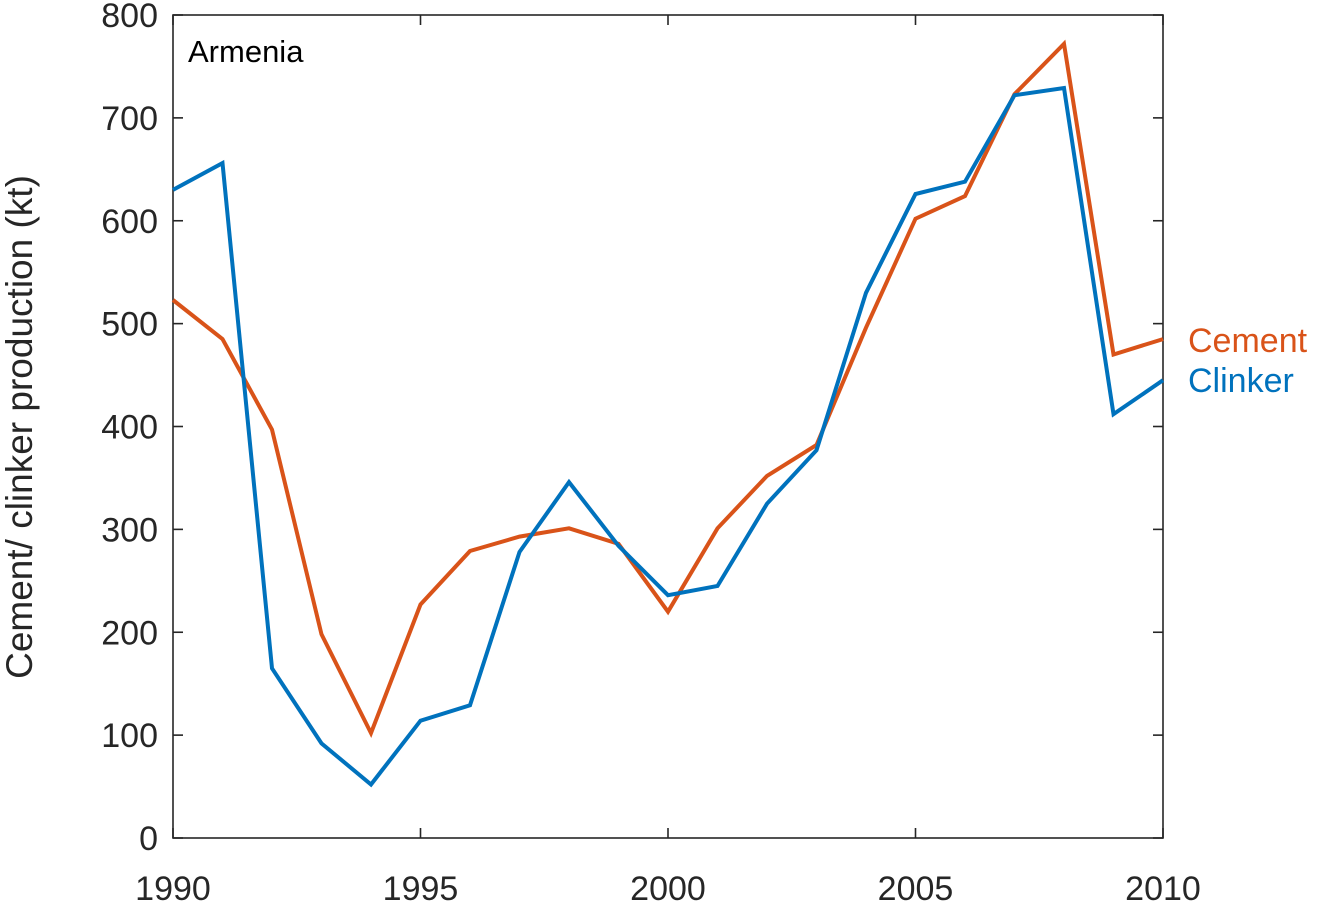  I want to click on chart-annotation: Armenia, so click(246, 51).